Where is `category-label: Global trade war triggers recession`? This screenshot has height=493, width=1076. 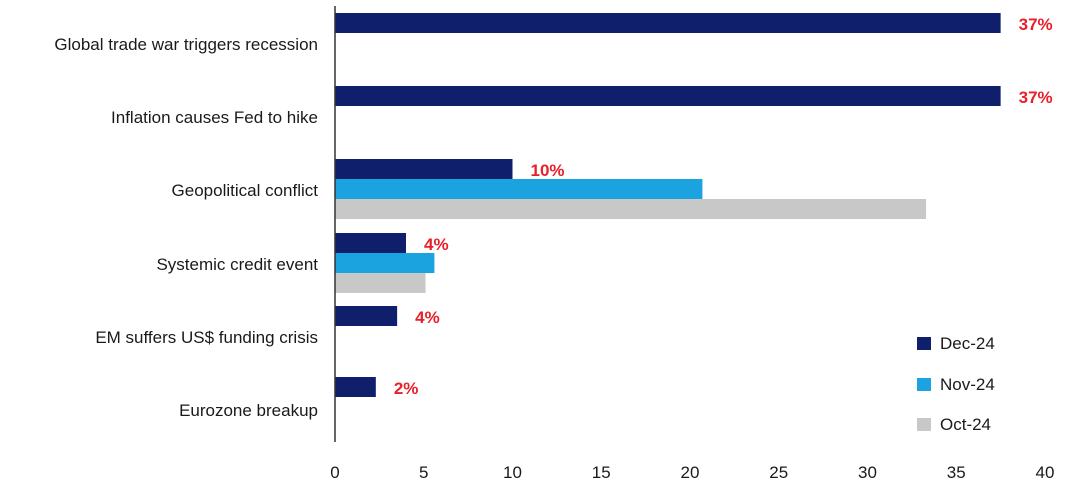
category-label: Global trade war triggers recession is located at coordinates (186, 44).